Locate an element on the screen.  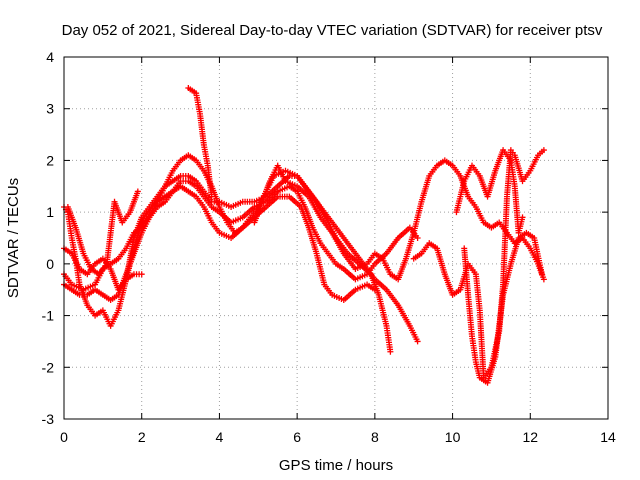
y-tick-label: 4 is located at coordinates (50, 57).